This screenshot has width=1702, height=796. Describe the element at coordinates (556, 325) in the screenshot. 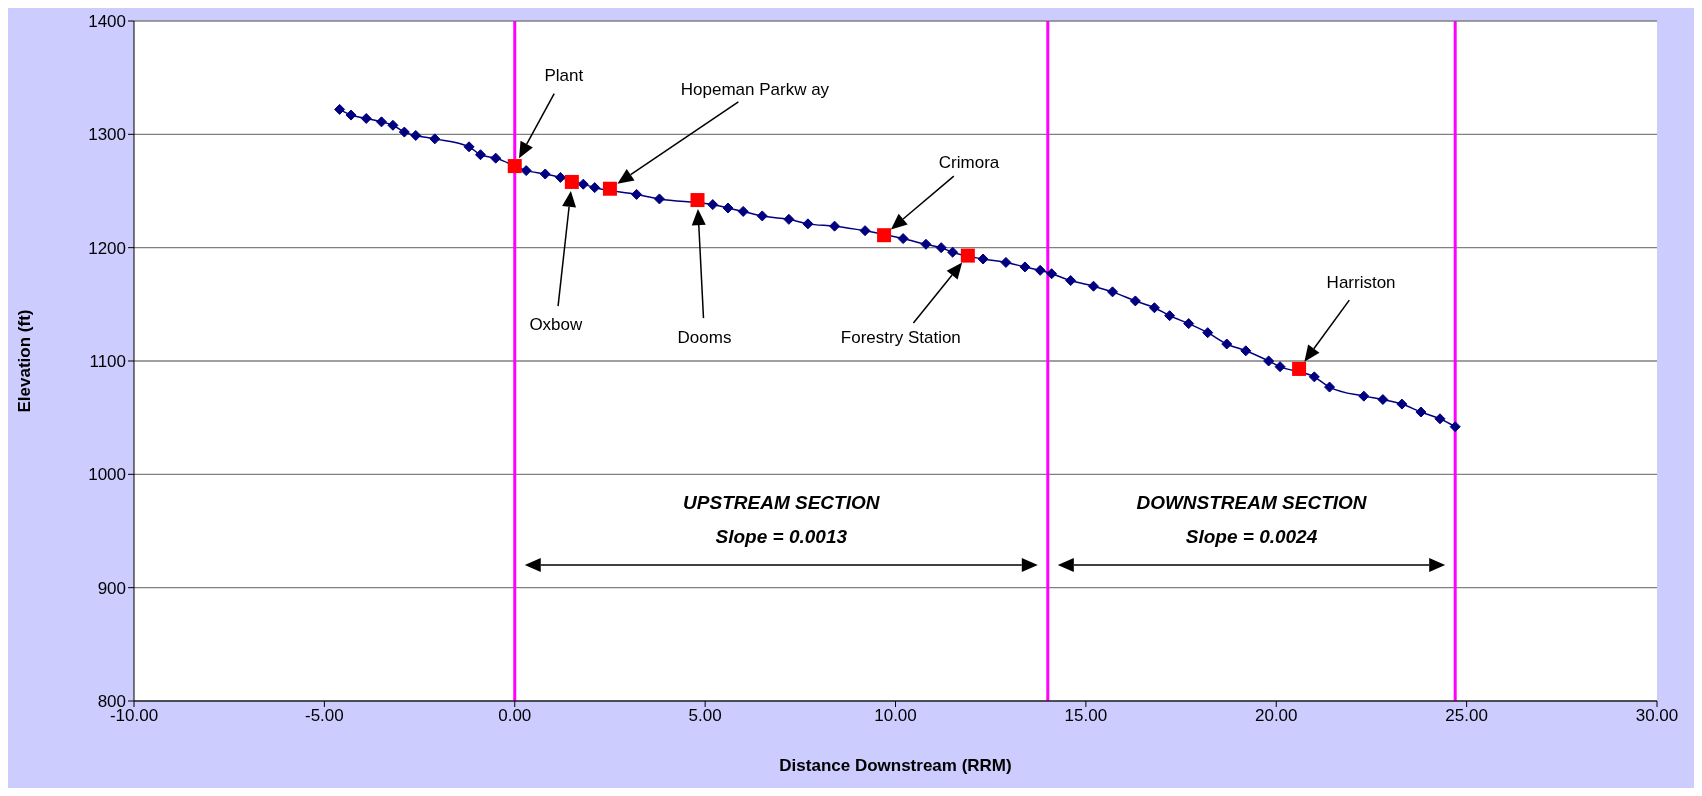

I see `annotation: Oxbow` at that location.